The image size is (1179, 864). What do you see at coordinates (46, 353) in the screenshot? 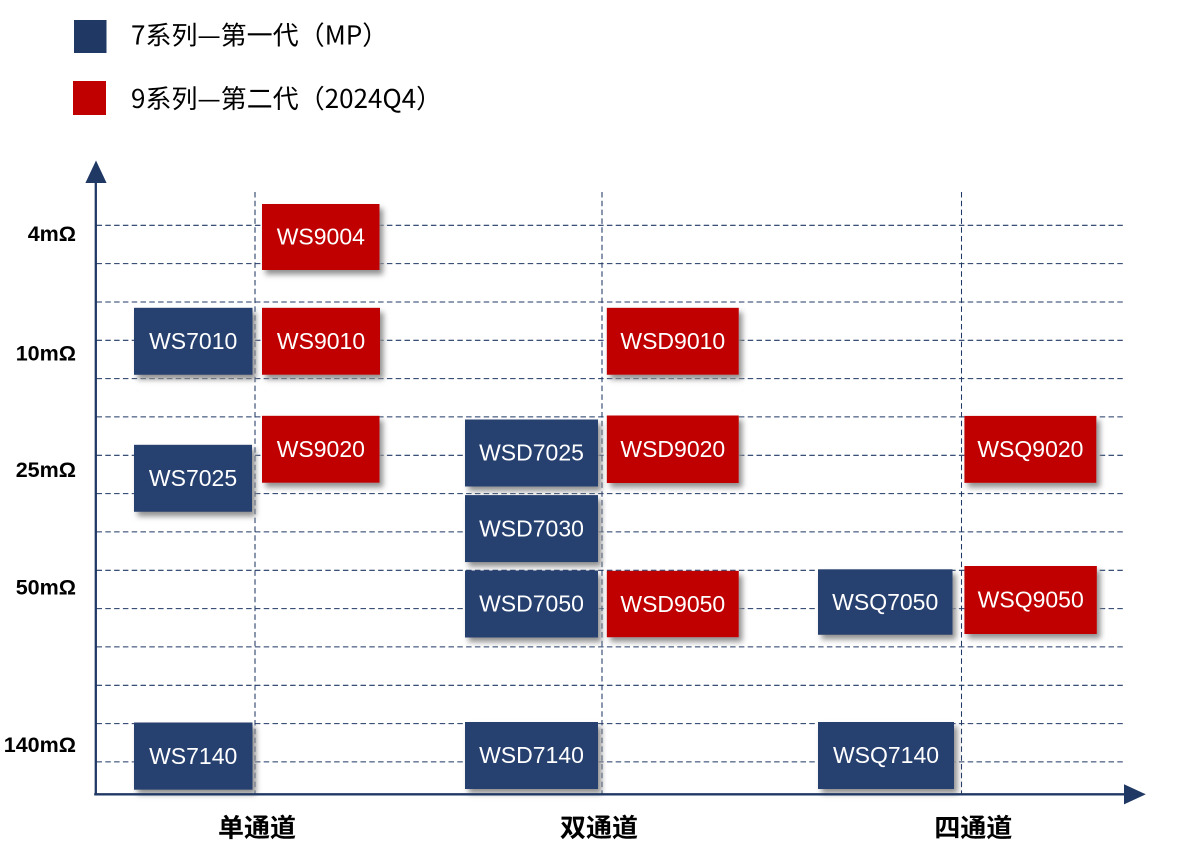
I see `svg-text: 10mΩ` at bounding box center [46, 353].